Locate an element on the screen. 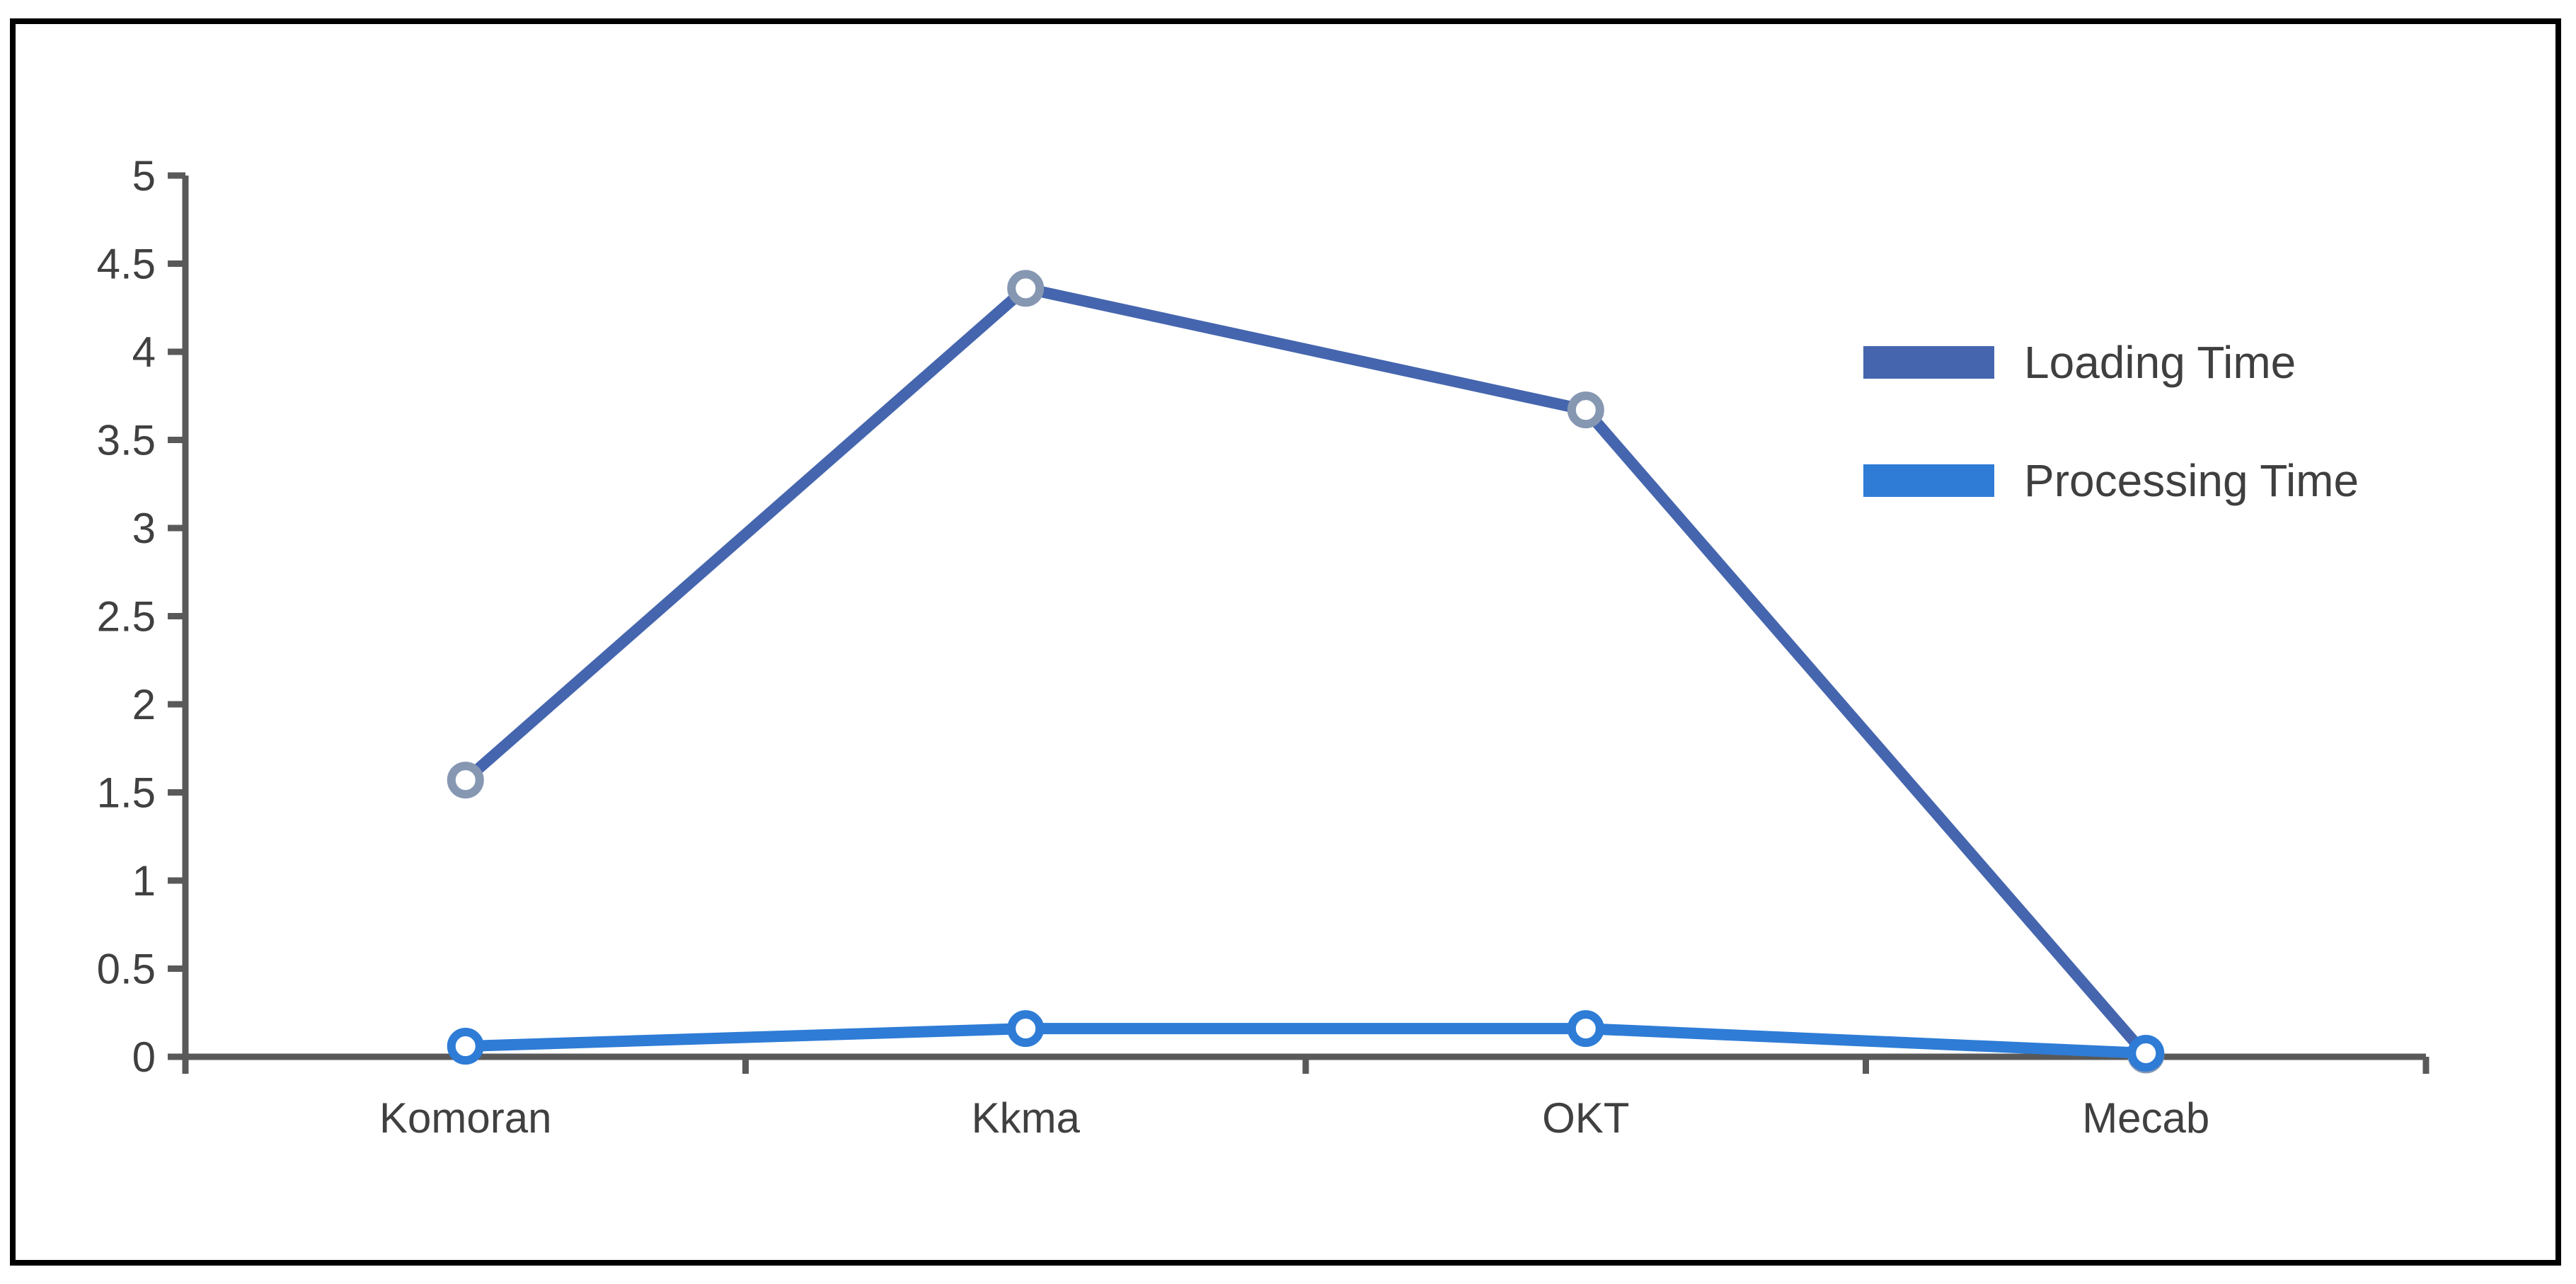  legend-item-processing-time: Processing Time is located at coordinates (2111, 480).